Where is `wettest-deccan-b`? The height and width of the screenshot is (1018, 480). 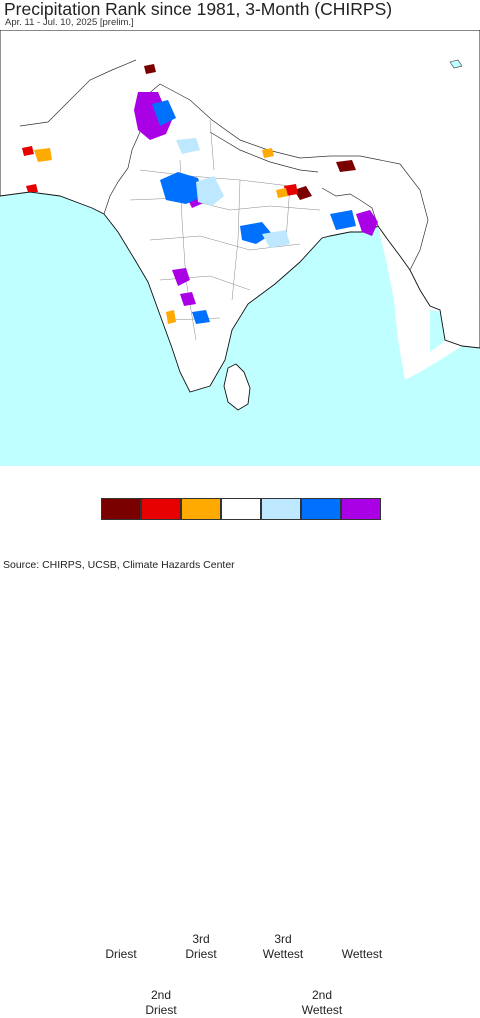
wettest-deccan-b is located at coordinates (188, 299).